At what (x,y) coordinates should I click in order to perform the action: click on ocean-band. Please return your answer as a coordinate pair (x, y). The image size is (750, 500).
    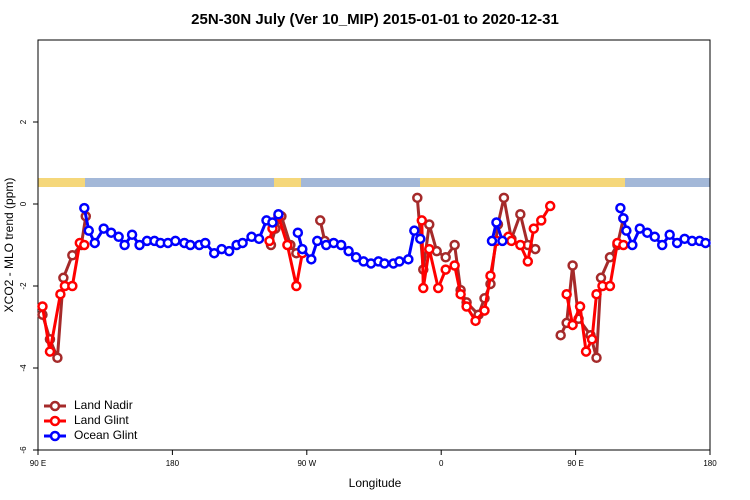
    Looking at the image, I should click on (374, 182).